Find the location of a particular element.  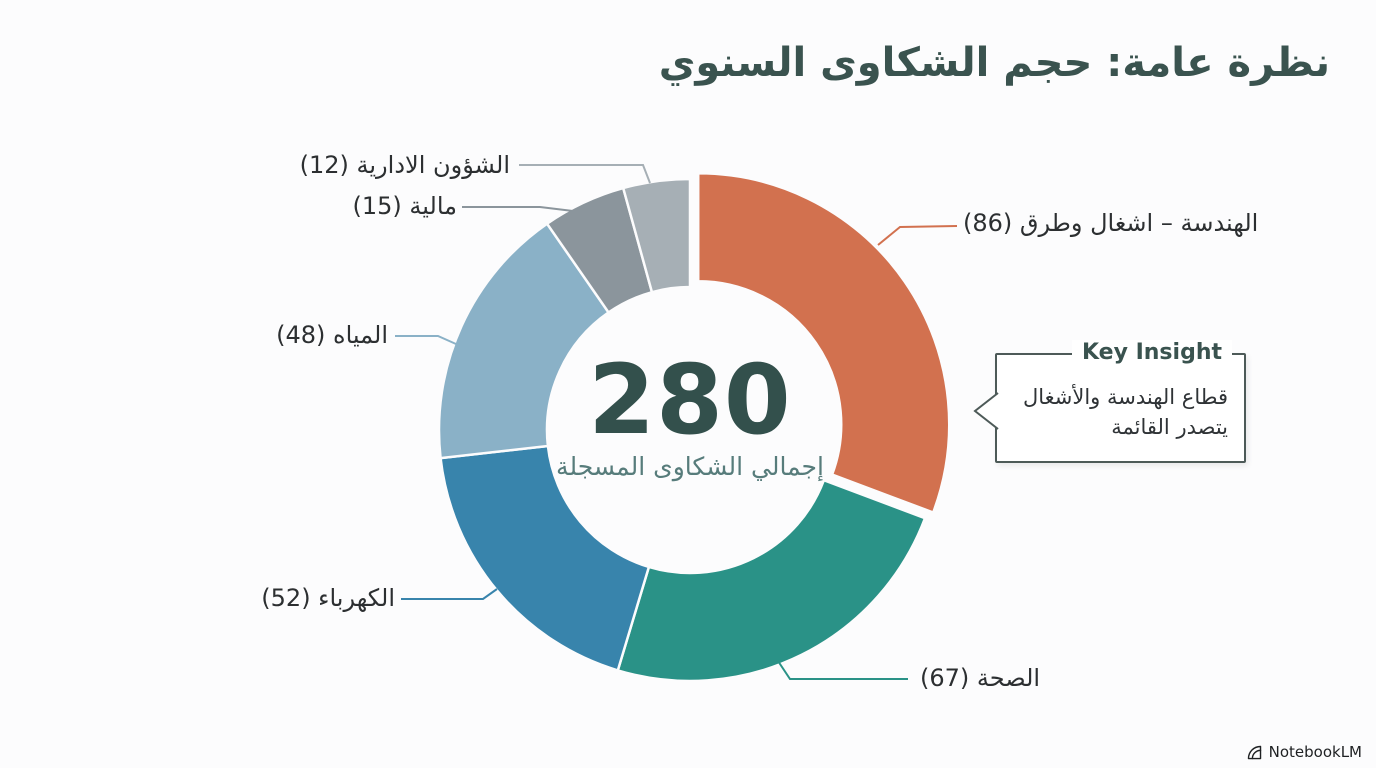

watermark: NotebookLM is located at coordinates (1304, 752).